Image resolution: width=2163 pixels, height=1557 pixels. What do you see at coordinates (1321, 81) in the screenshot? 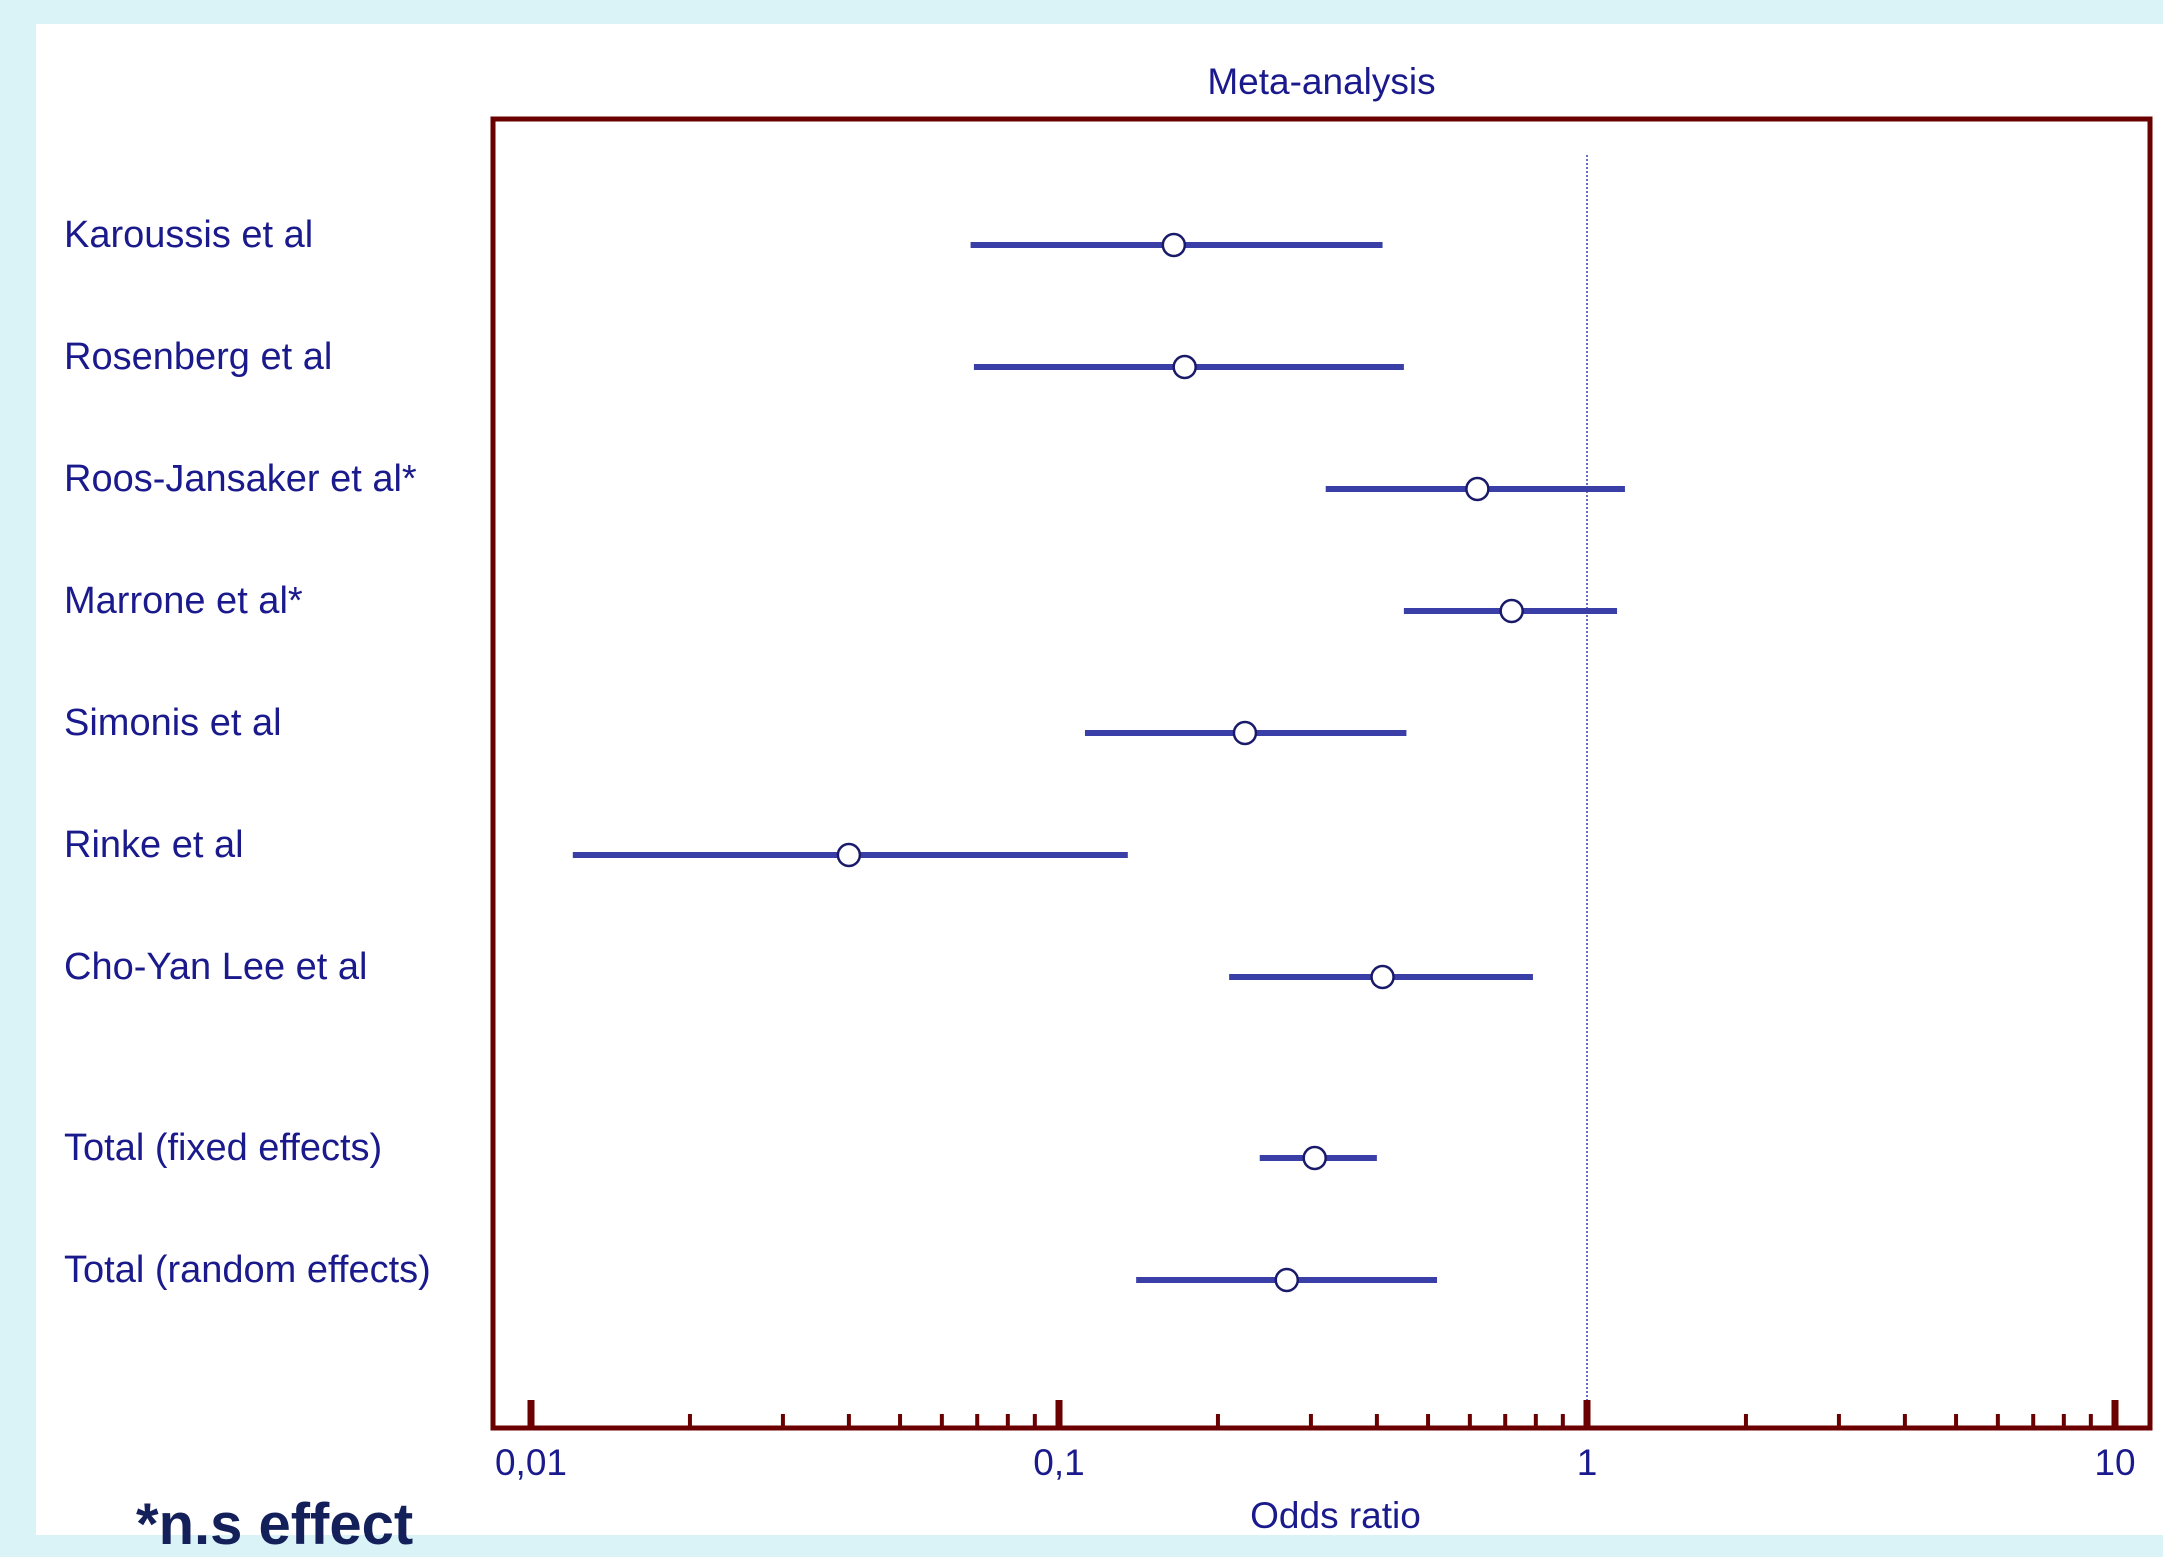
I see `chart-title: Meta-analysis` at bounding box center [1321, 81].